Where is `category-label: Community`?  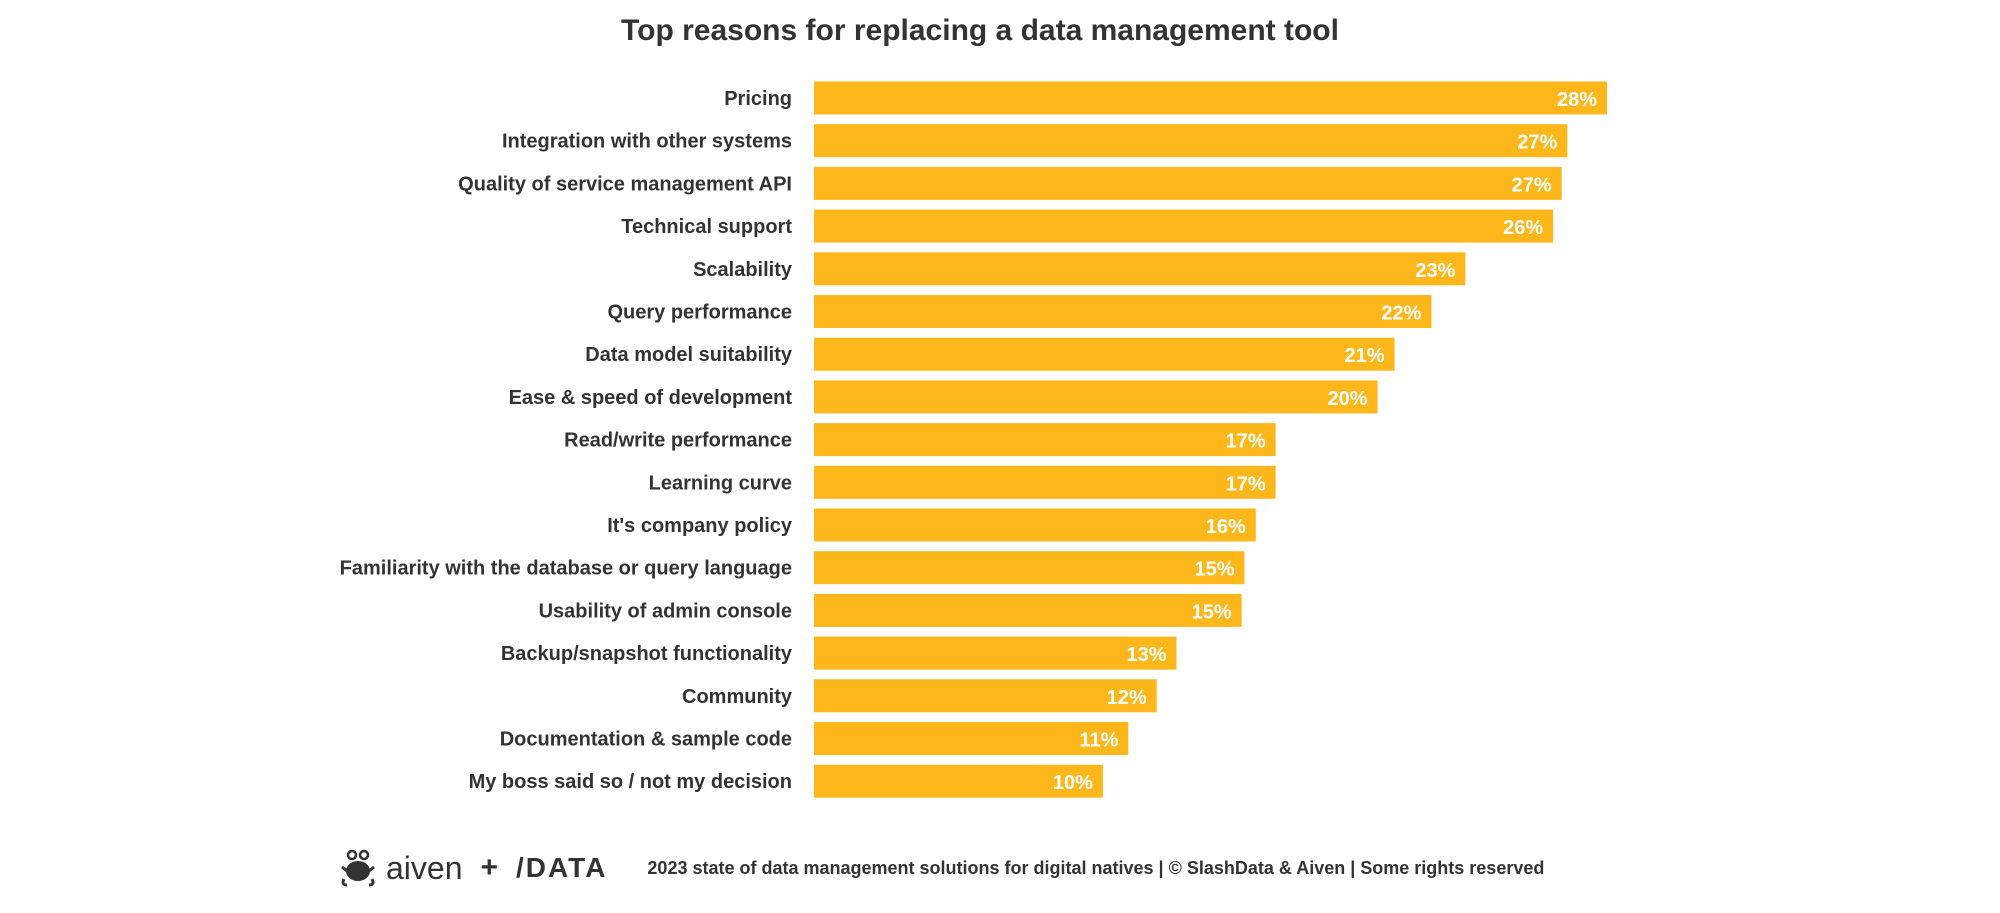 category-label: Community is located at coordinates (737, 697).